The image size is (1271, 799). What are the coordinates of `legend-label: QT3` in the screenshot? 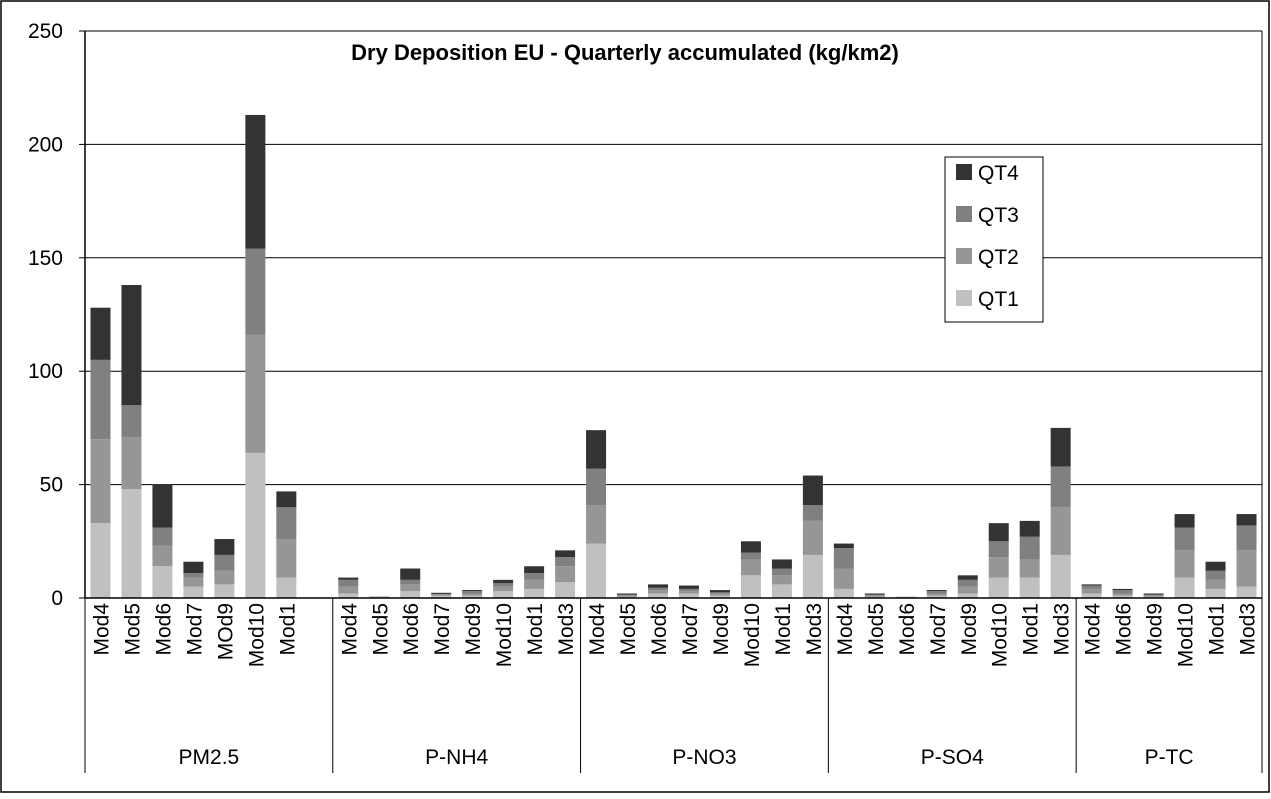 It's located at (998, 215).